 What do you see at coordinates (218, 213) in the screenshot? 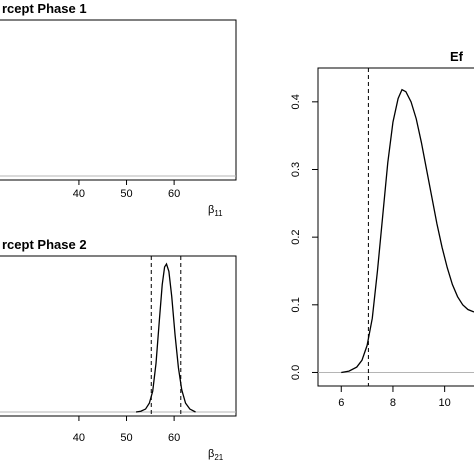
I see `panel1-x-axis-label-subscript: 11` at bounding box center [218, 213].